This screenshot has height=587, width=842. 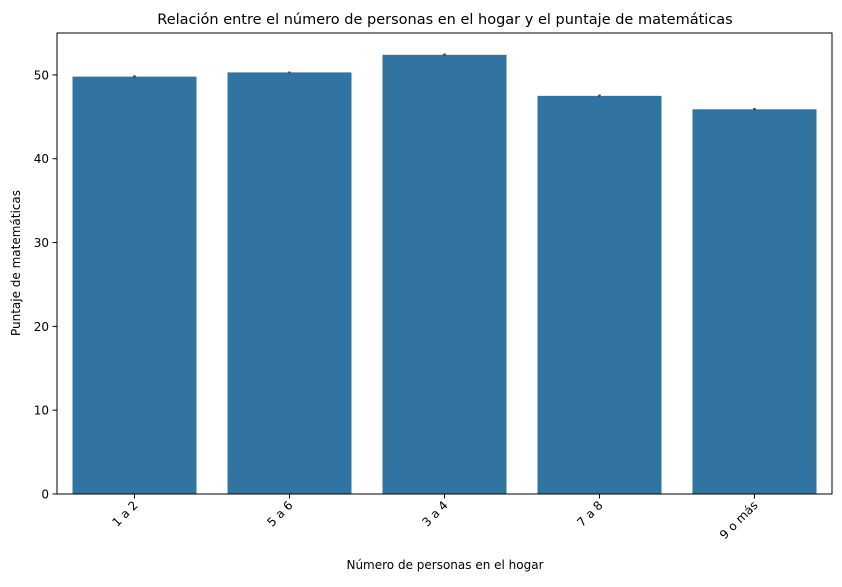 What do you see at coordinates (124, 513) in the screenshot?
I see `x-tick-label: 1 a 2` at bounding box center [124, 513].